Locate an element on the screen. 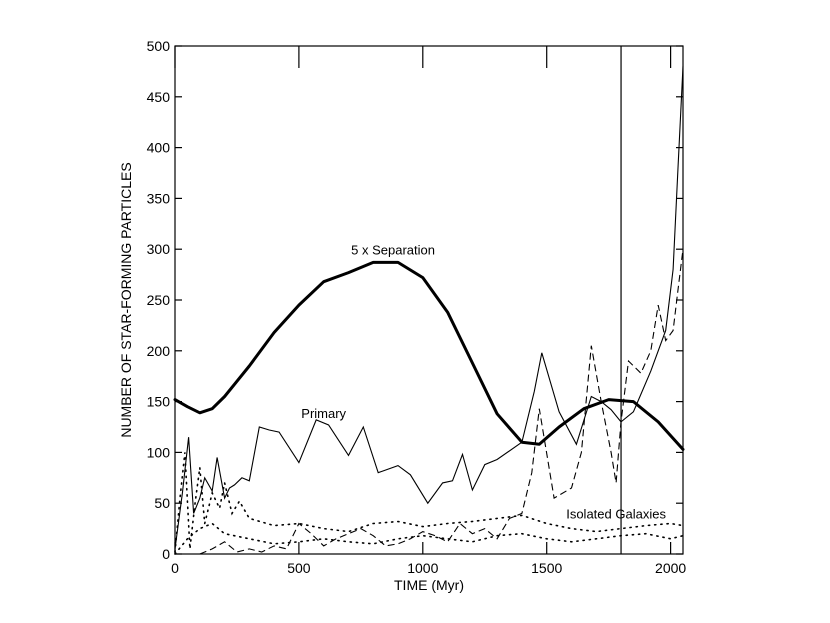  x-axis-title: TIME (Myr) is located at coordinates (429, 585).